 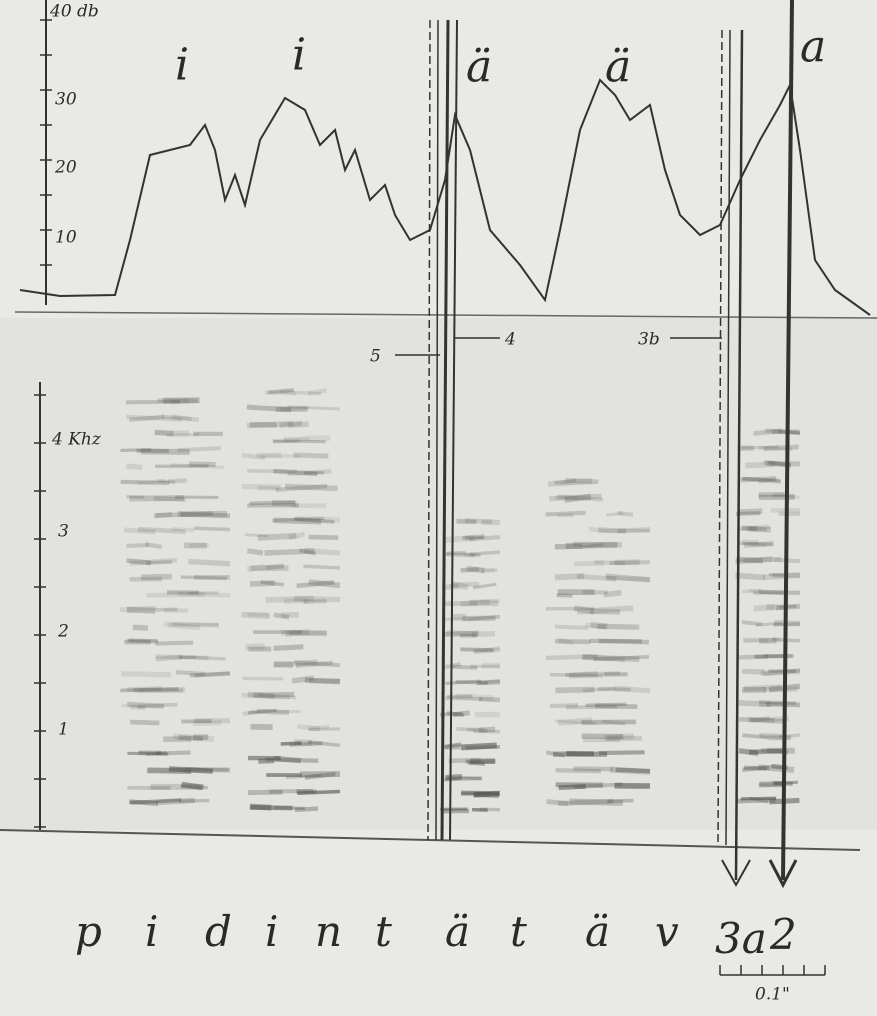 I want to click on vowel-label: a, so click(x=813, y=47).